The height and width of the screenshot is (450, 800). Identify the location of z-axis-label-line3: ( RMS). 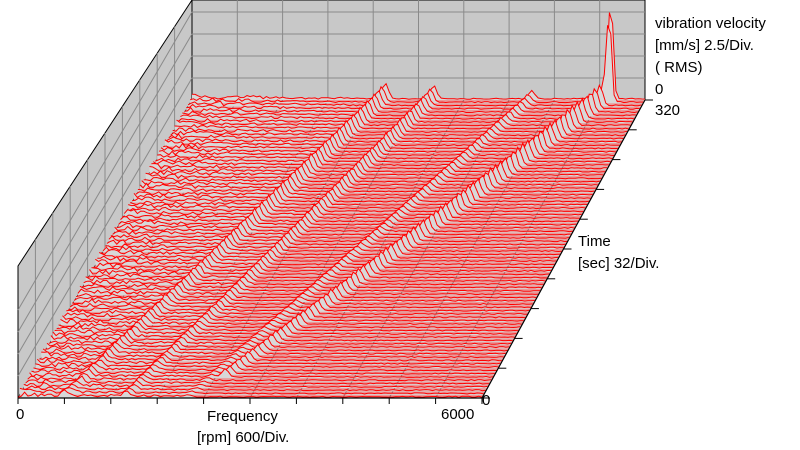
(679, 67).